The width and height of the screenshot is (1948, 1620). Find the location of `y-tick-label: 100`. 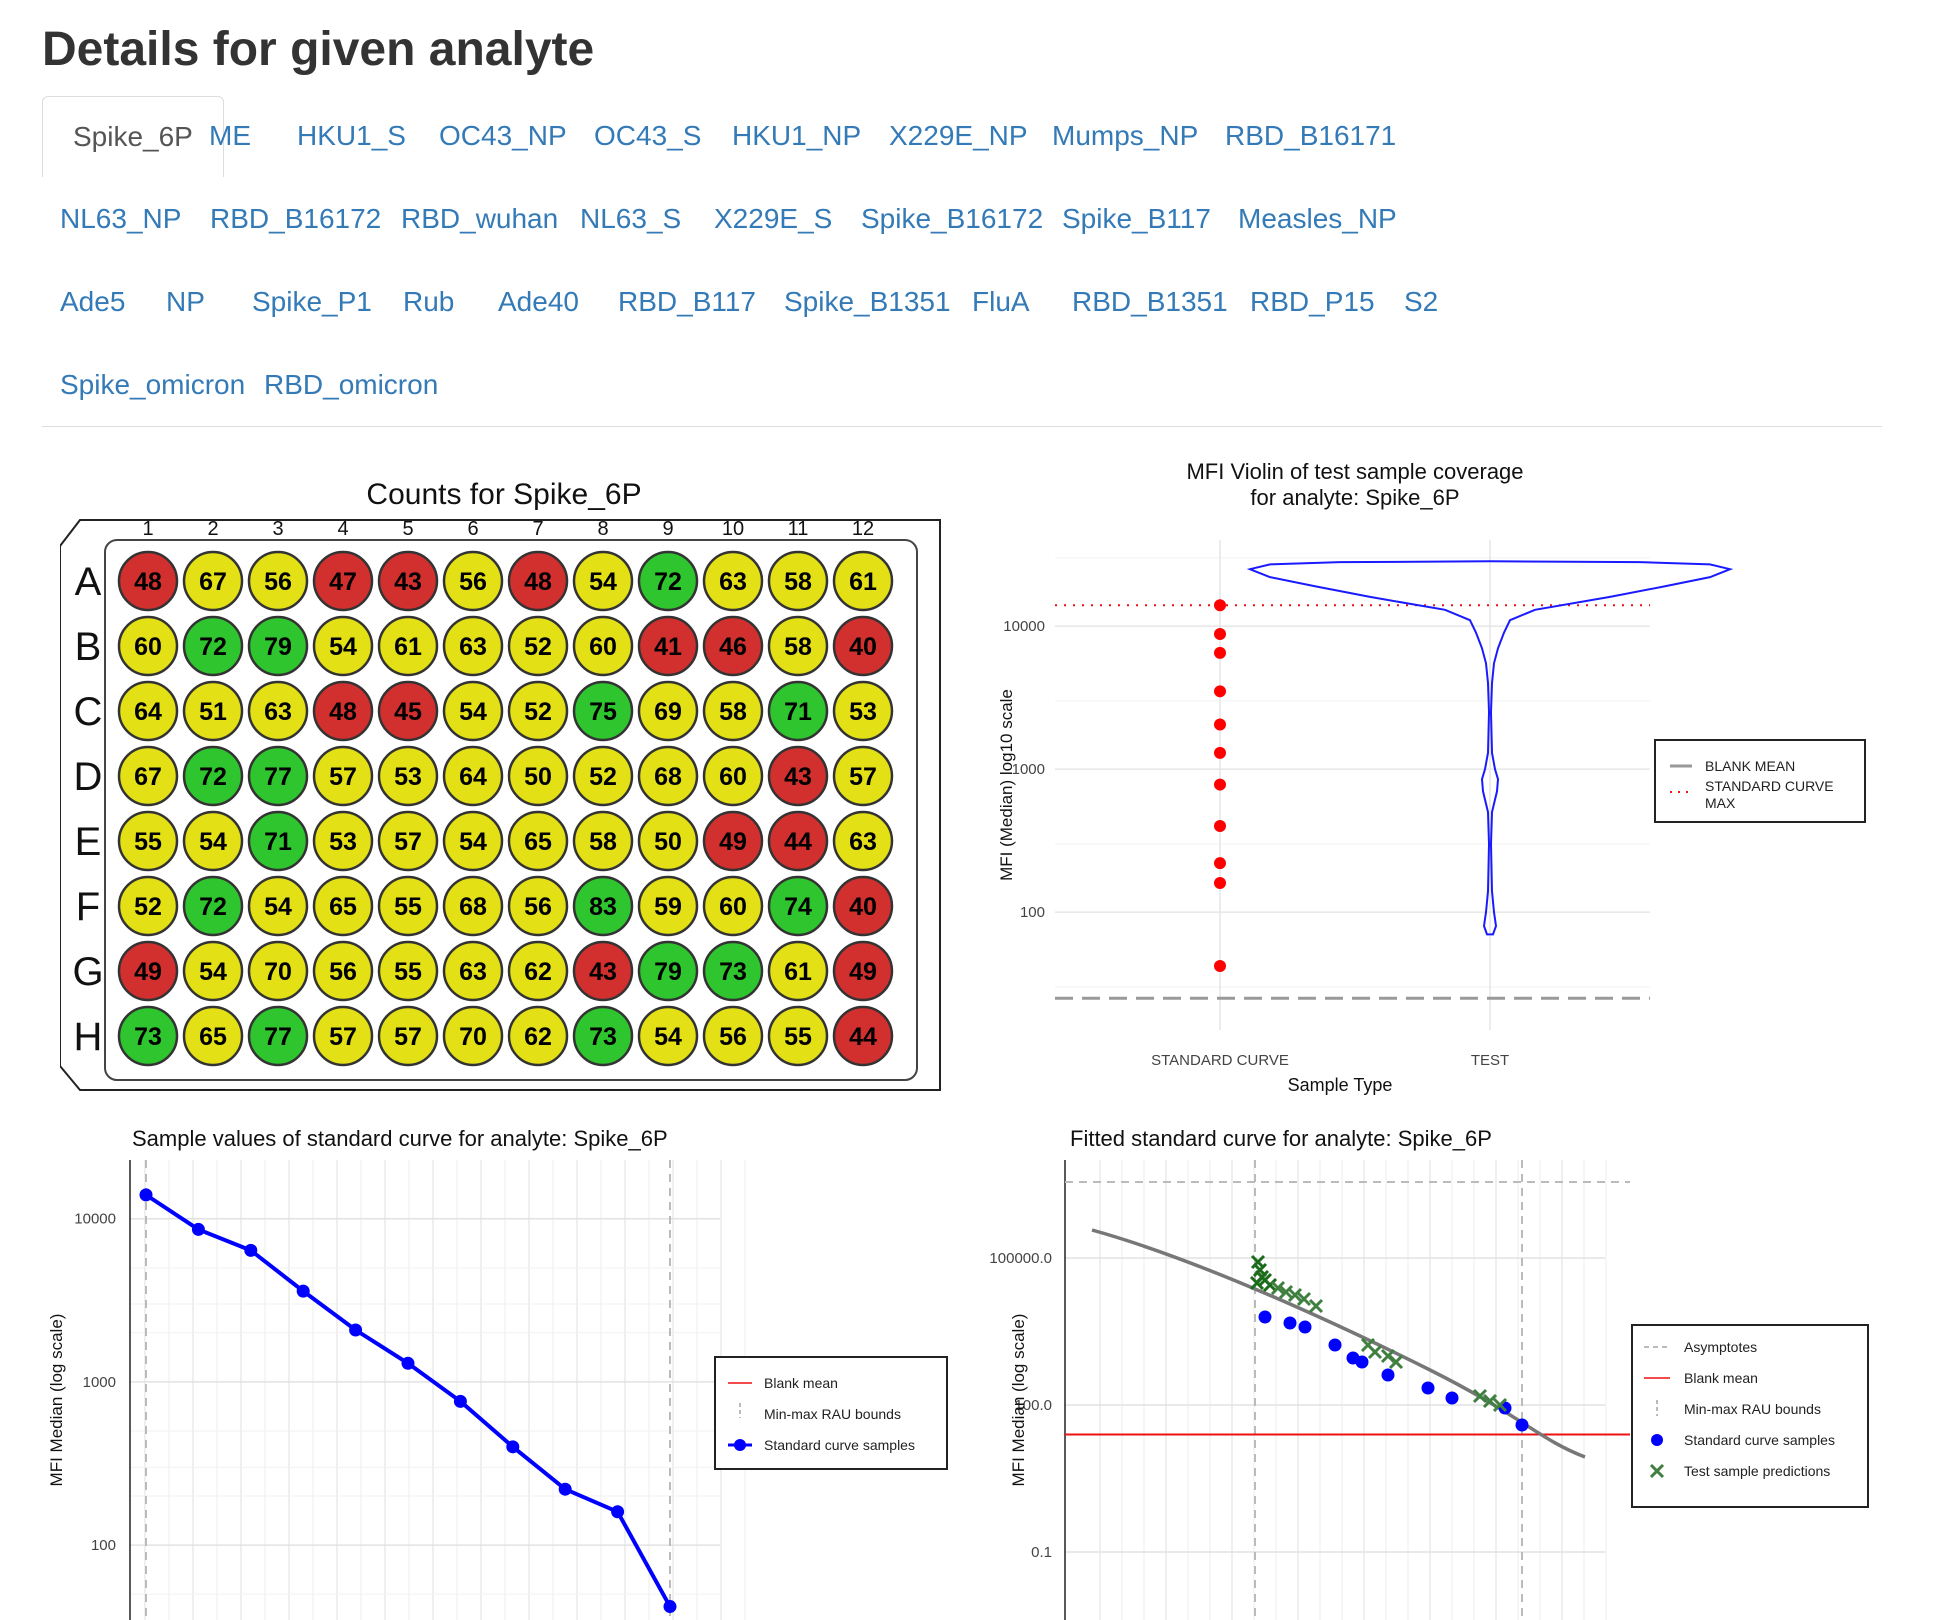

y-tick-label: 100 is located at coordinates (103, 1545).